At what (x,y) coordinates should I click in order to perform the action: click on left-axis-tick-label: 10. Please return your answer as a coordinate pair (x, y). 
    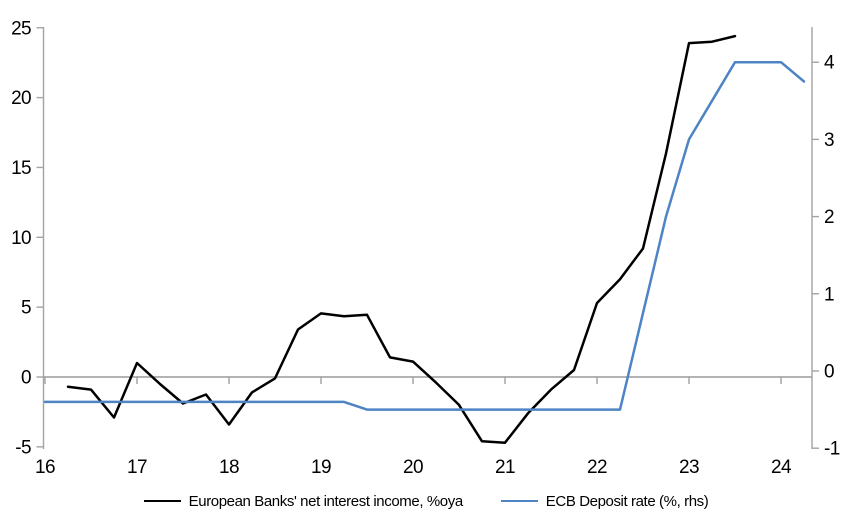
    Looking at the image, I should click on (21, 238).